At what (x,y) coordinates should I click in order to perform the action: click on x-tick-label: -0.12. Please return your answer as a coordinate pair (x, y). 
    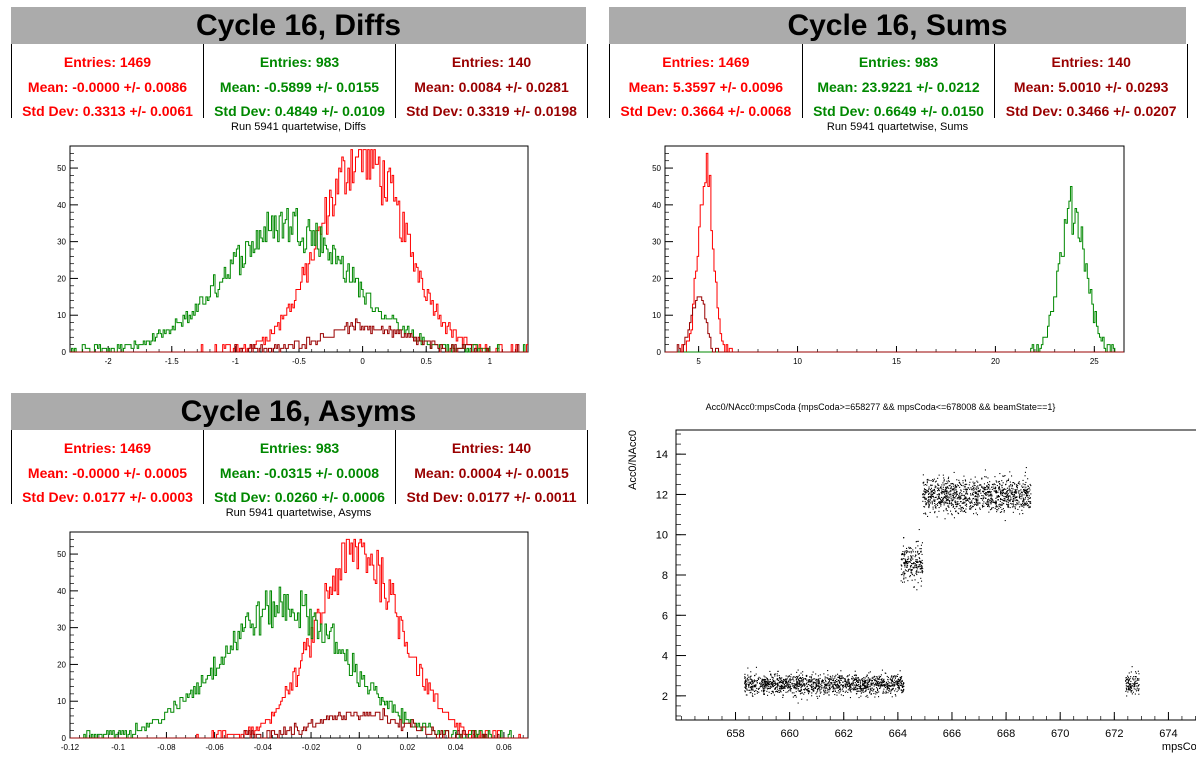
    Looking at the image, I should click on (70, 747).